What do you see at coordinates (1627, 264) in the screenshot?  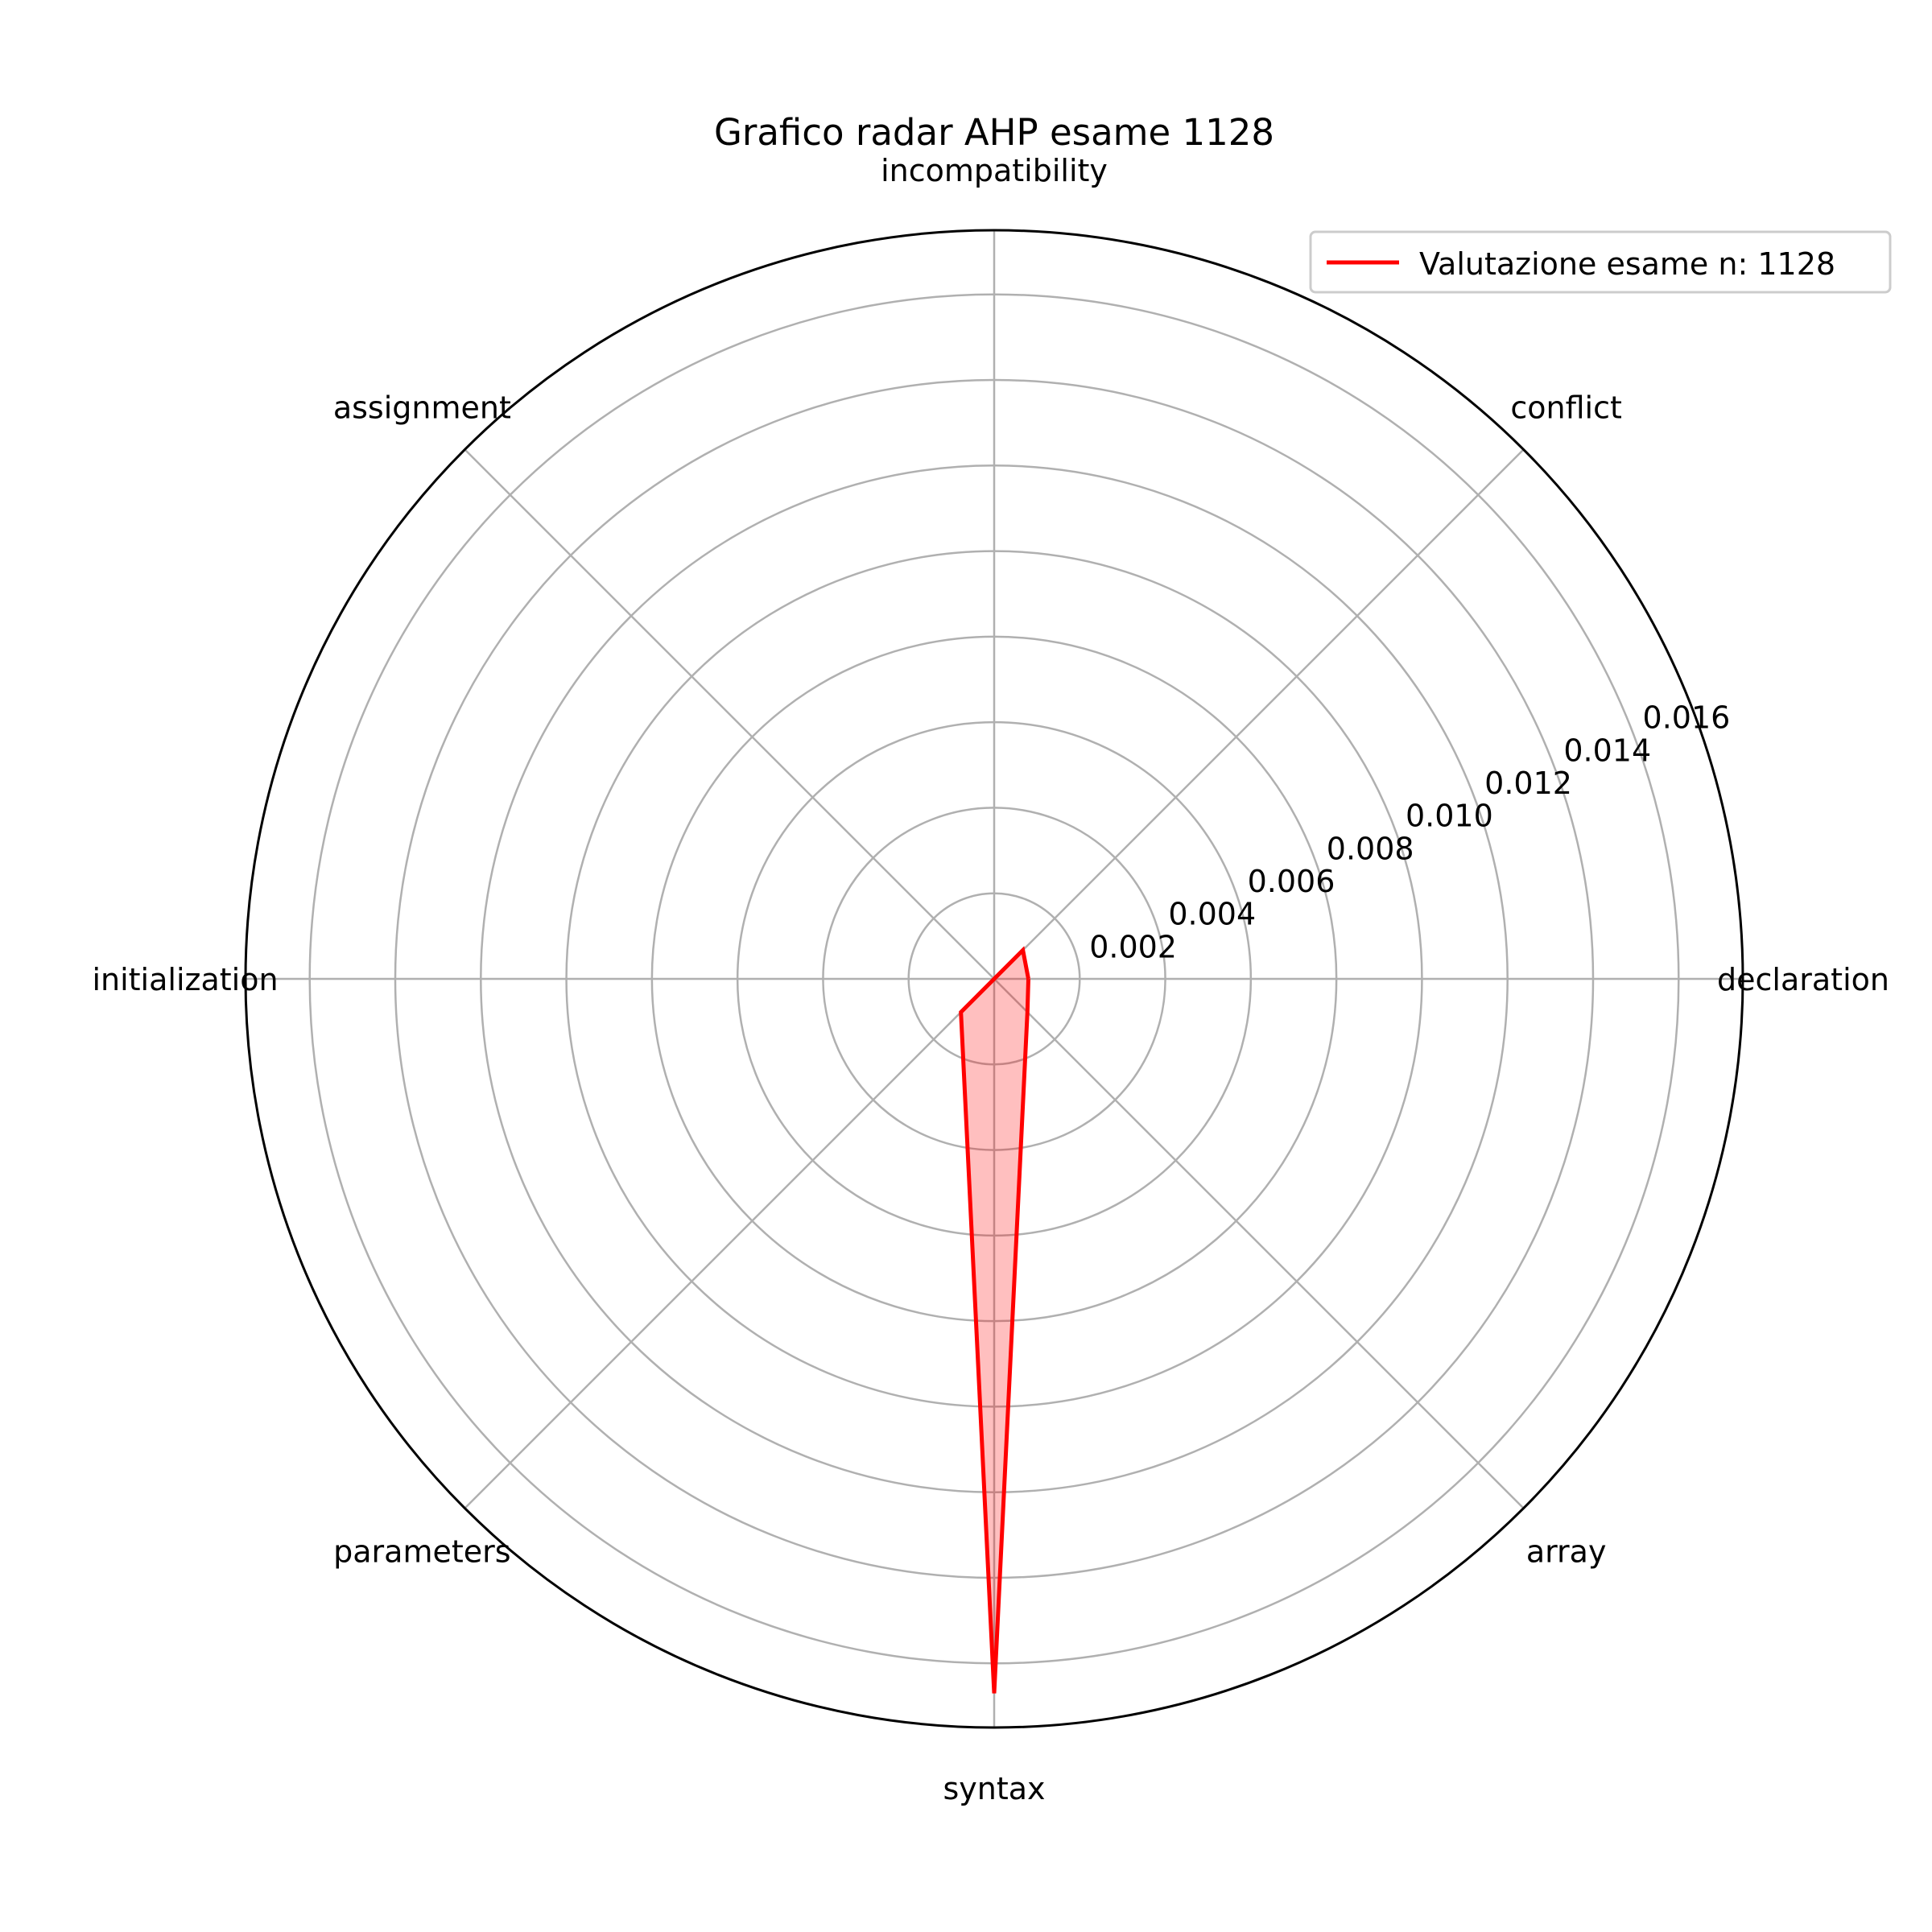 I see `legend-label: Valutazione esame n: 1128` at bounding box center [1627, 264].